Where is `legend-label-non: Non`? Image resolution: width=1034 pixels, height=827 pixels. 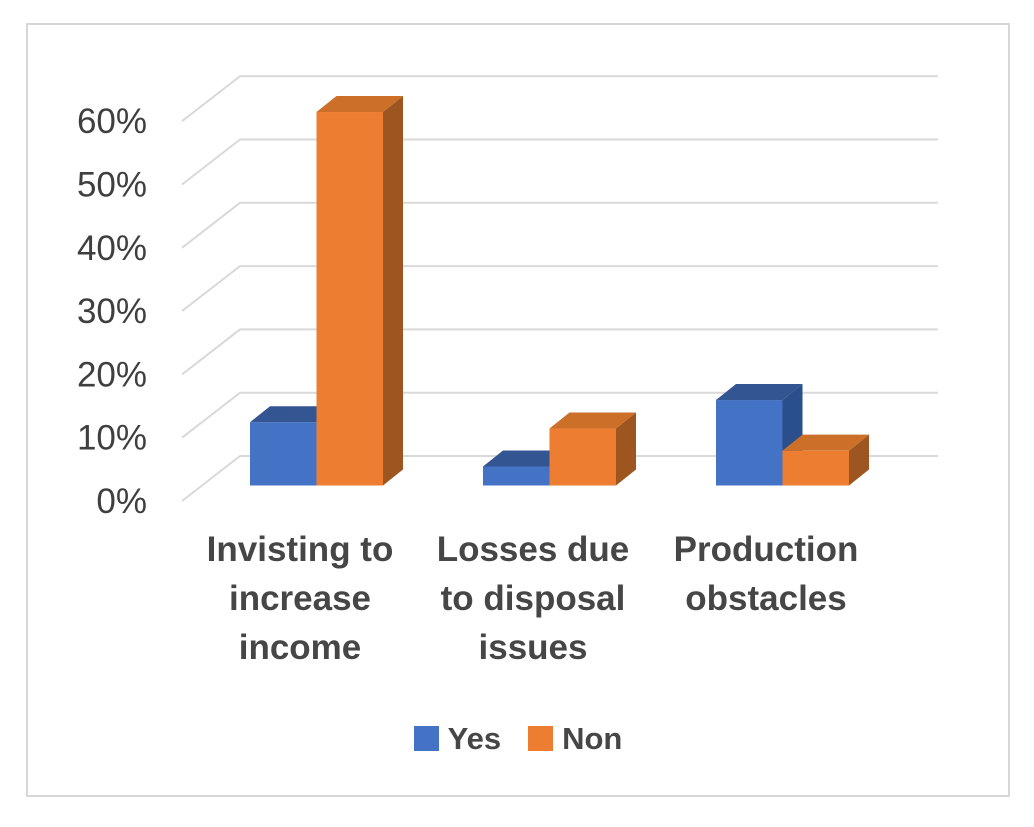 legend-label-non: Non is located at coordinates (592, 738).